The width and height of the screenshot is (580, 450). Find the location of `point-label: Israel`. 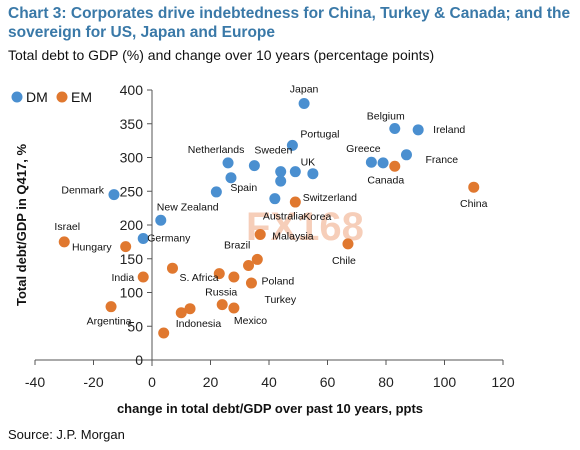

point-label: Israel is located at coordinates (67, 227).